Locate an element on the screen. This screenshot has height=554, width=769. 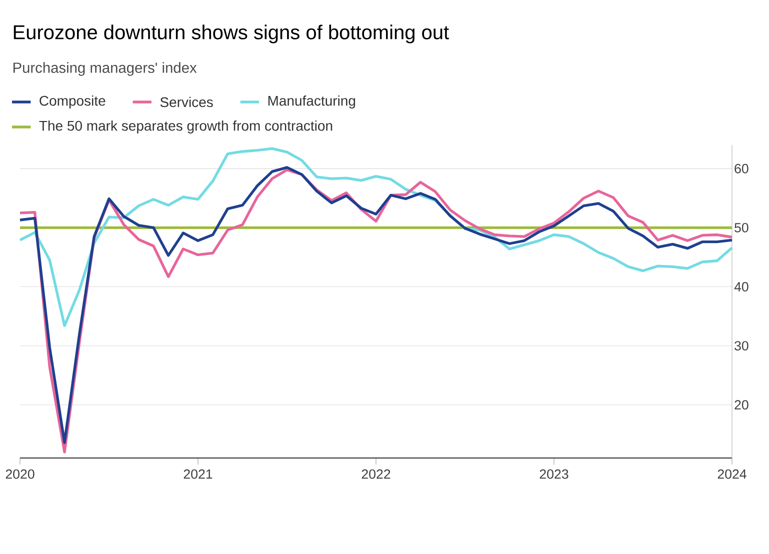
x-tick-label: 2024 is located at coordinates (732, 474).